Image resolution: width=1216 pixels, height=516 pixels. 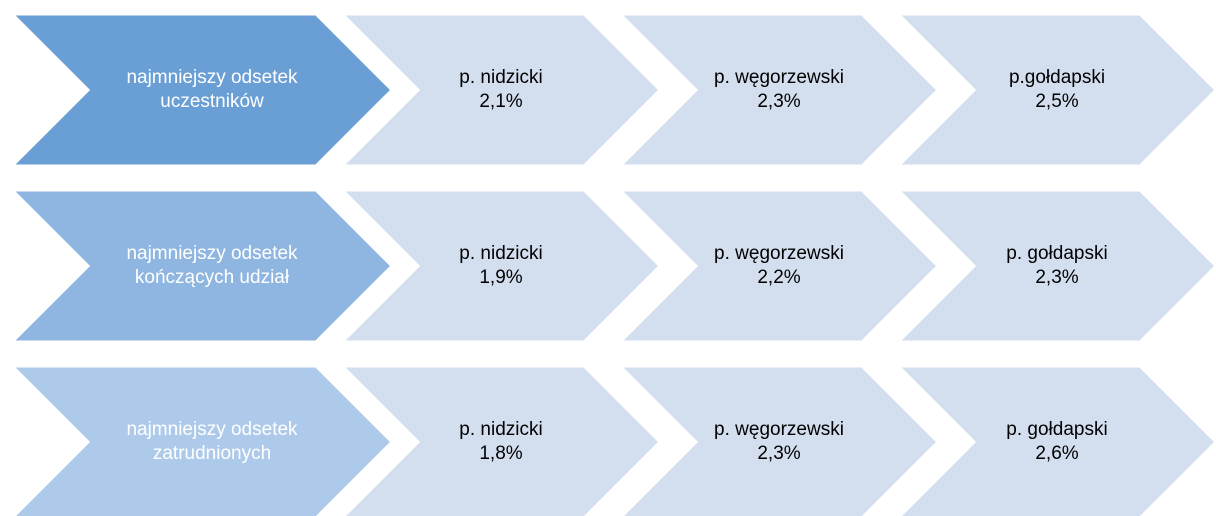 What do you see at coordinates (212, 277) in the screenshot?
I see `header-label: kończących udział` at bounding box center [212, 277].